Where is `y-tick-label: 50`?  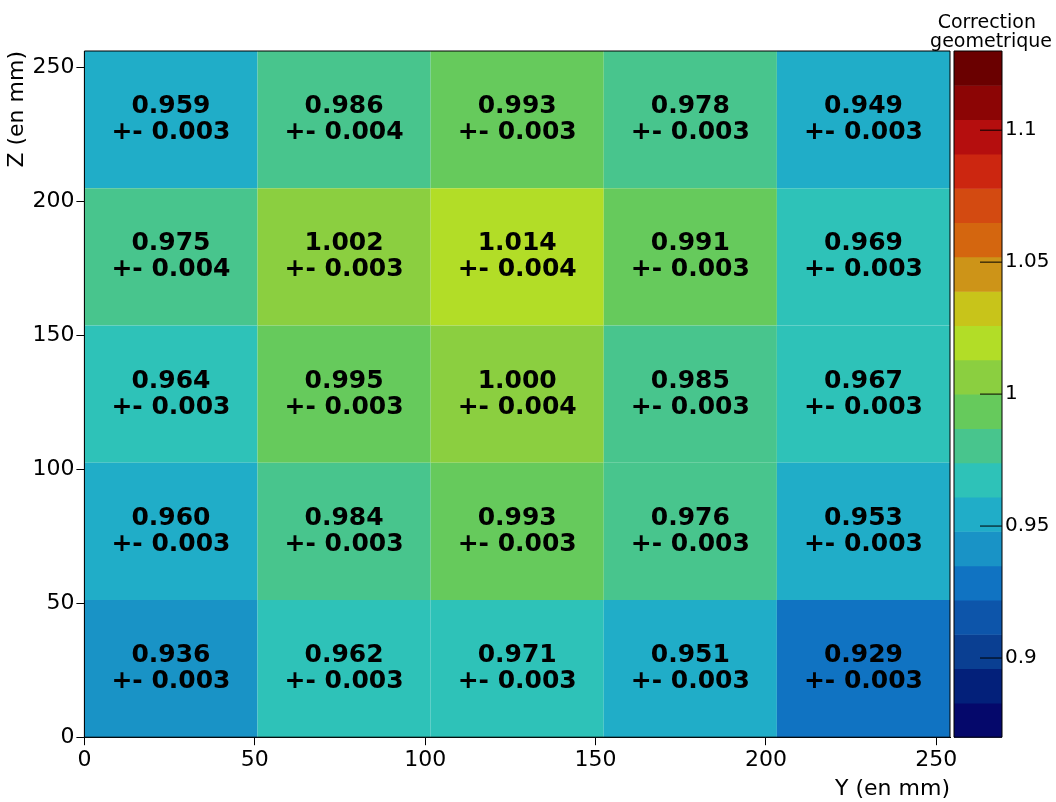 y-tick-label: 50 is located at coordinates (60, 601).